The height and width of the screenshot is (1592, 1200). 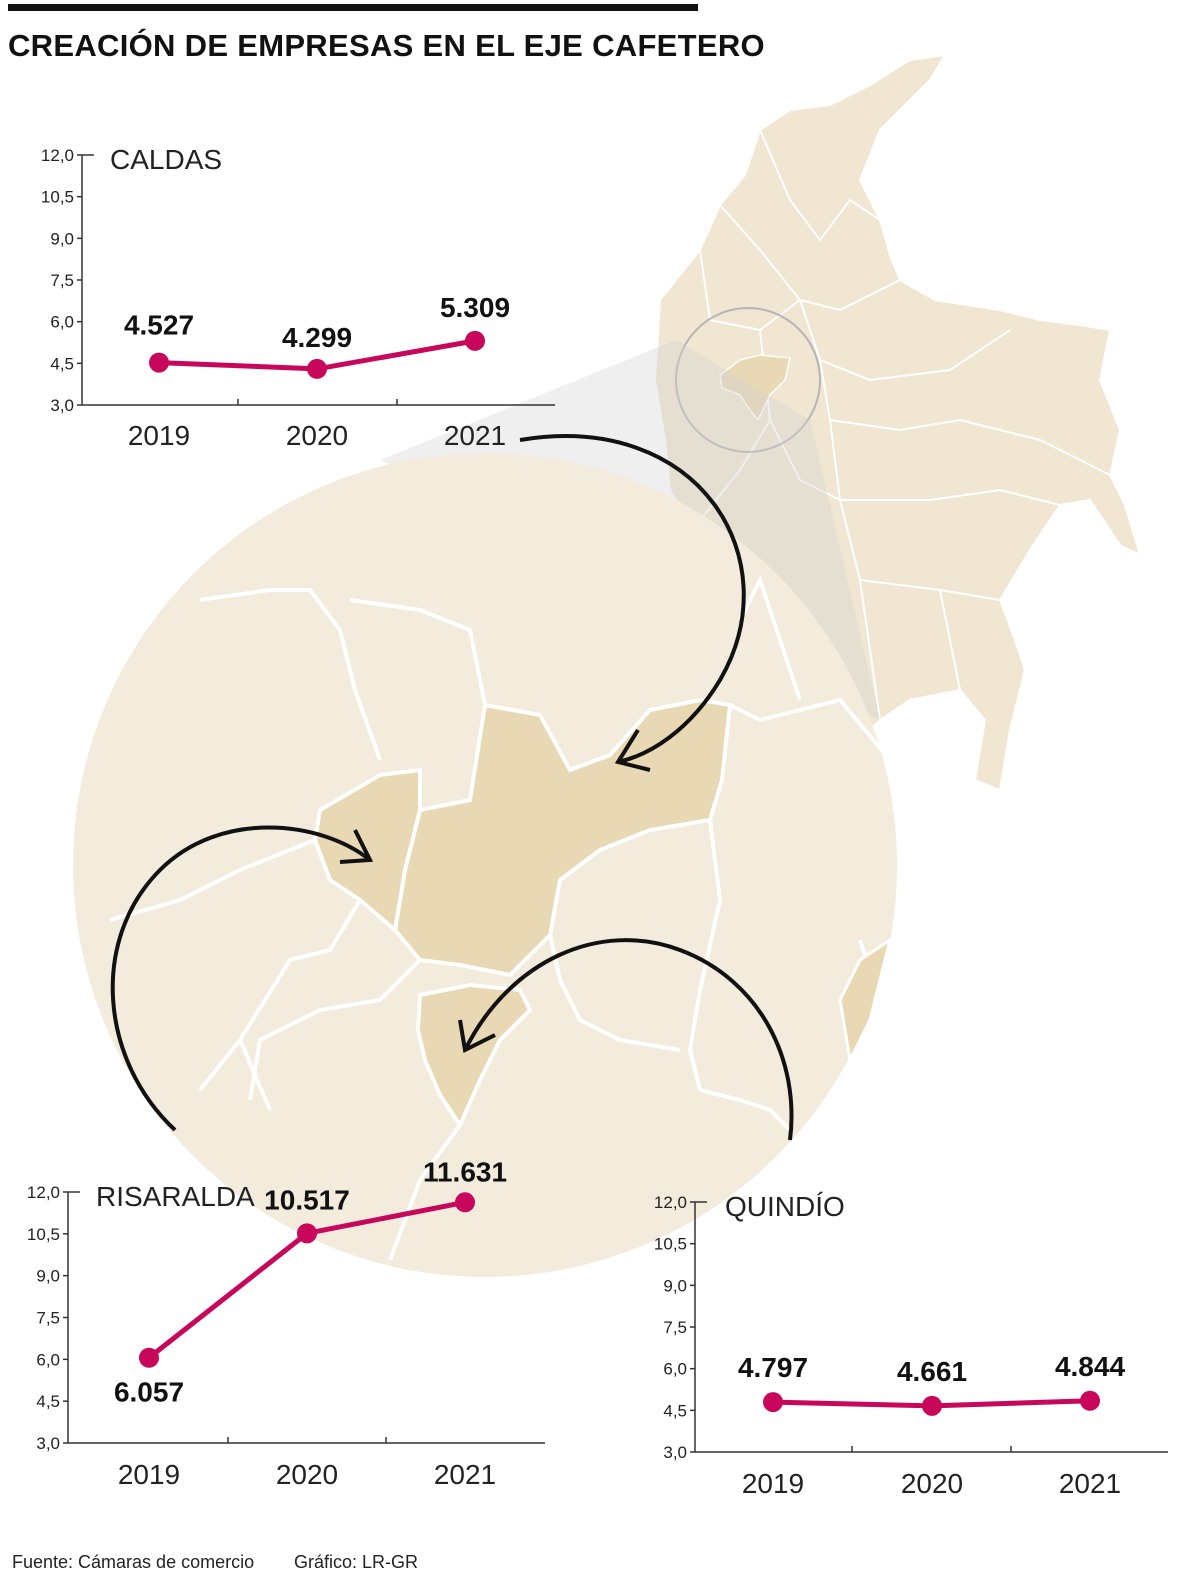 What do you see at coordinates (932, 1371) in the screenshot?
I see `data-label: 4.661` at bounding box center [932, 1371].